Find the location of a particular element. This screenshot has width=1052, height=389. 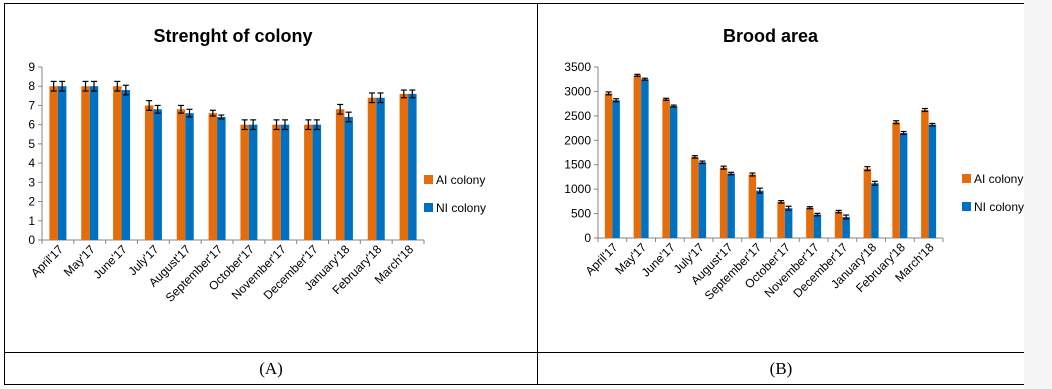

y-tick-label: 8 is located at coordinates (31, 86).